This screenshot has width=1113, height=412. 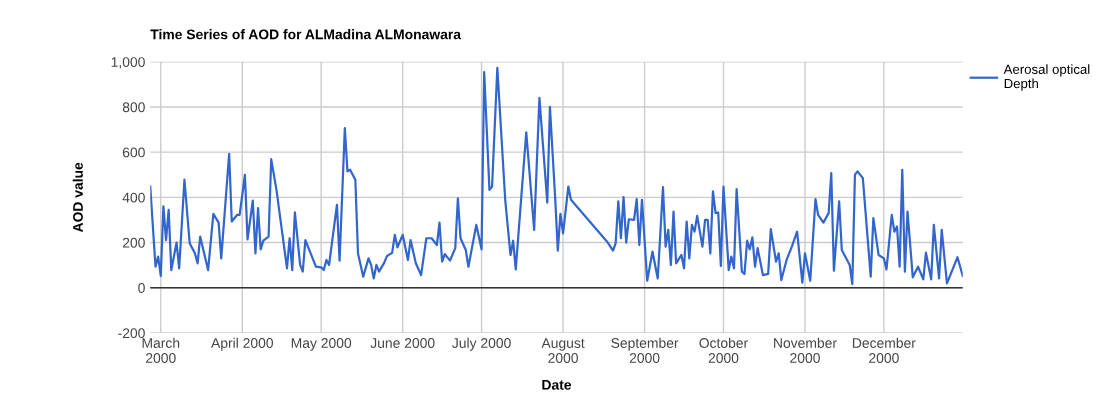 I want to click on x-tick-label: November 2000, so click(x=805, y=350).